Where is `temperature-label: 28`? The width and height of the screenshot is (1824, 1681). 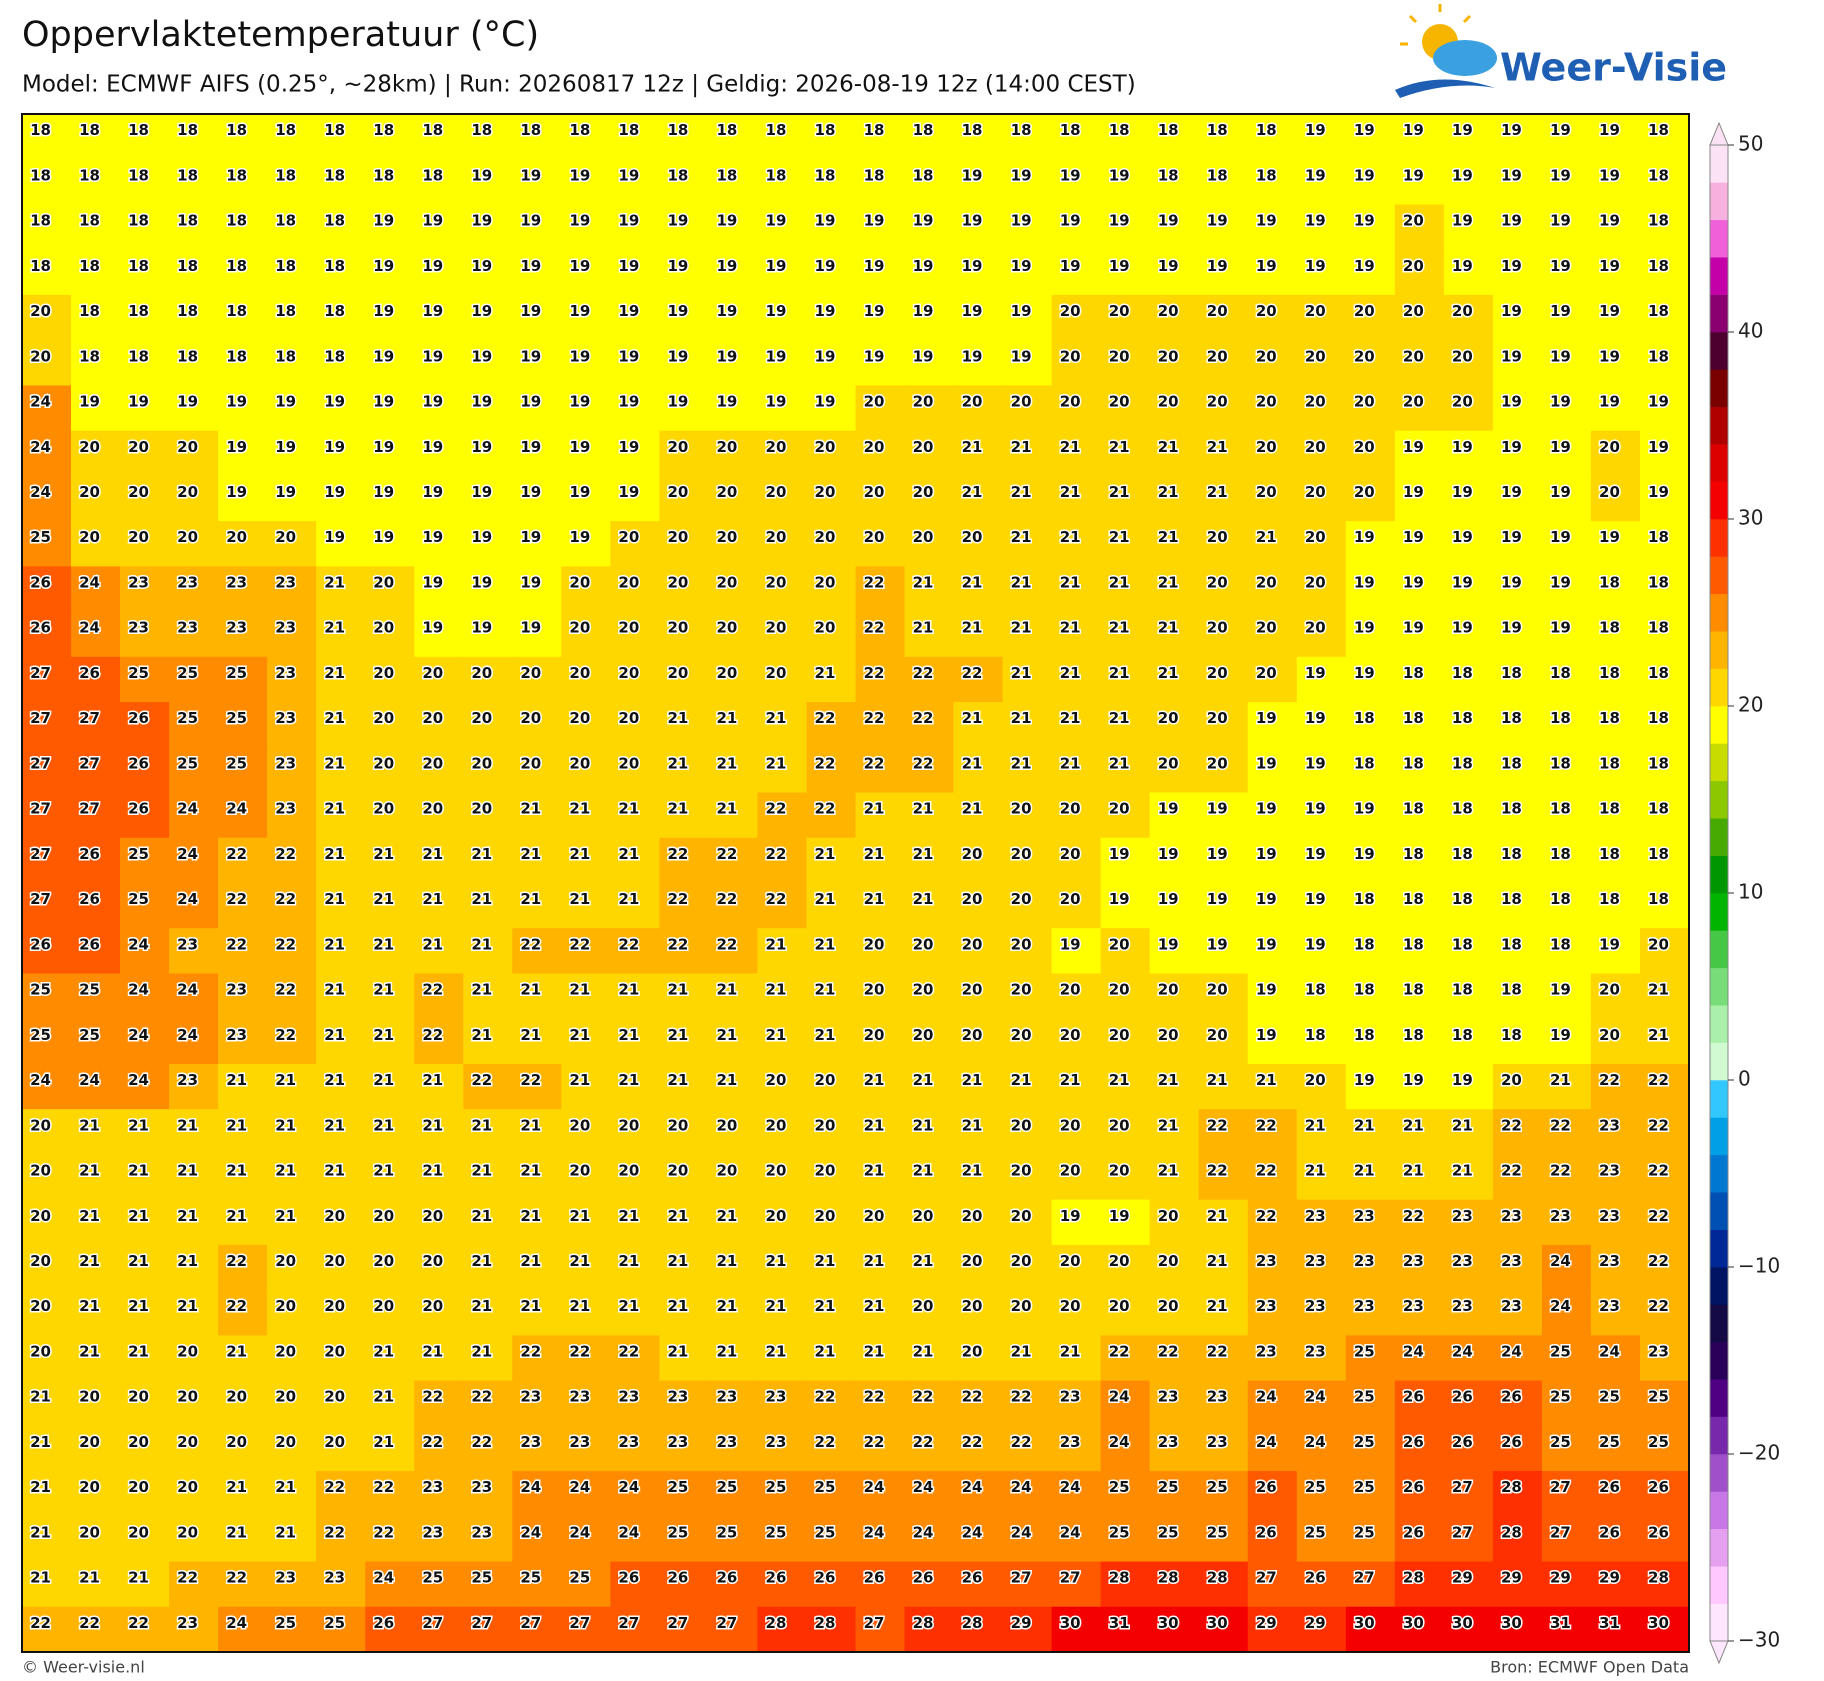
temperature-label: 28 is located at coordinates (1168, 1578).